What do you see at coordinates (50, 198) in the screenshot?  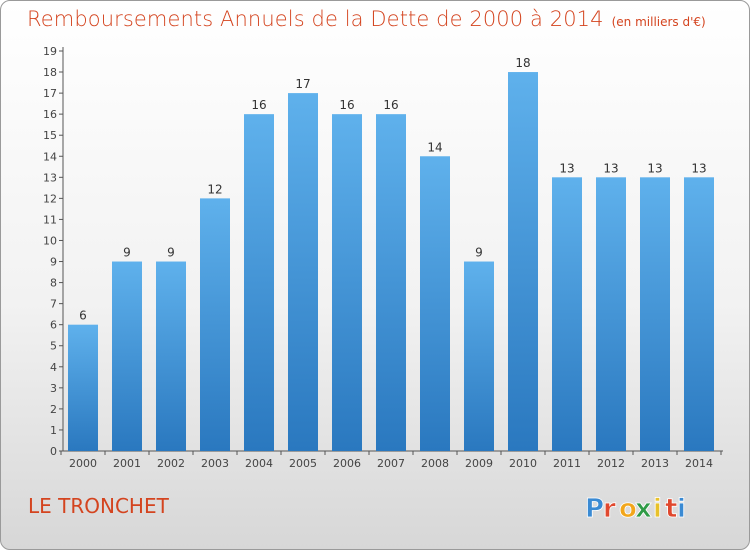 I see `y-tick-label: 12` at bounding box center [50, 198].